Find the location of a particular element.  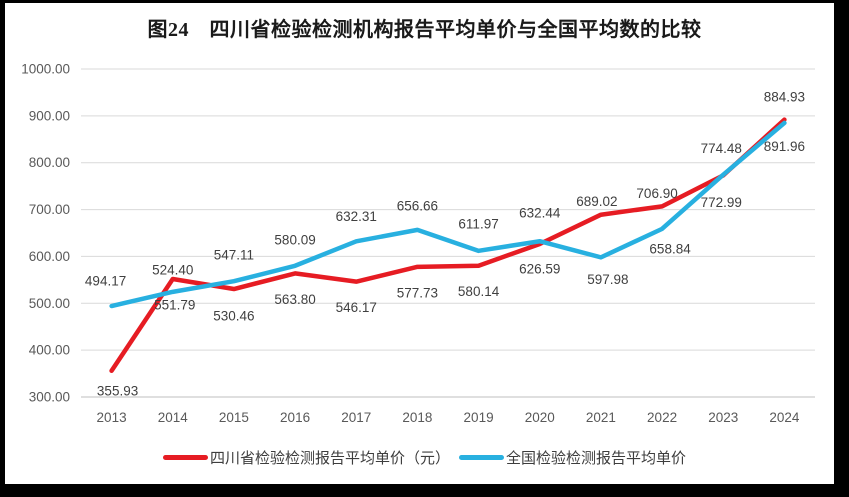

svg-text: 2024 is located at coordinates (784, 417).